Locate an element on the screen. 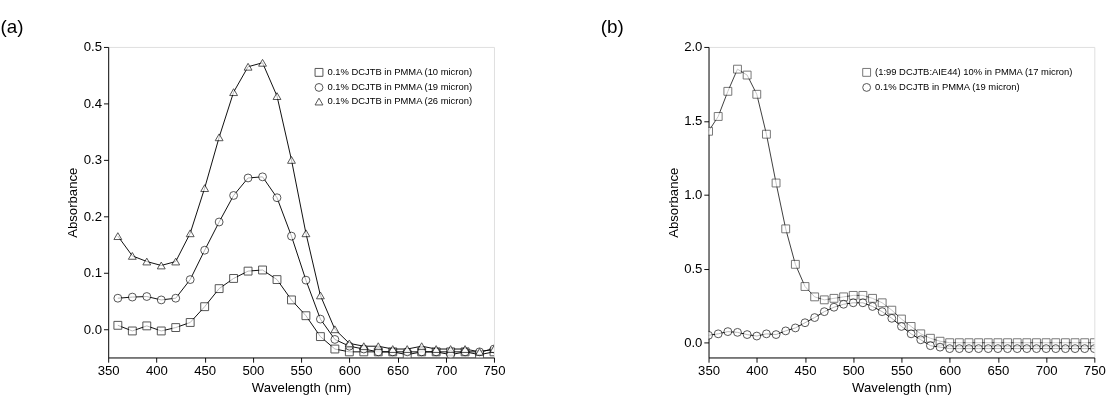 The height and width of the screenshot is (418, 1116). y-tick-label: 0.4 is located at coordinates (93, 103).